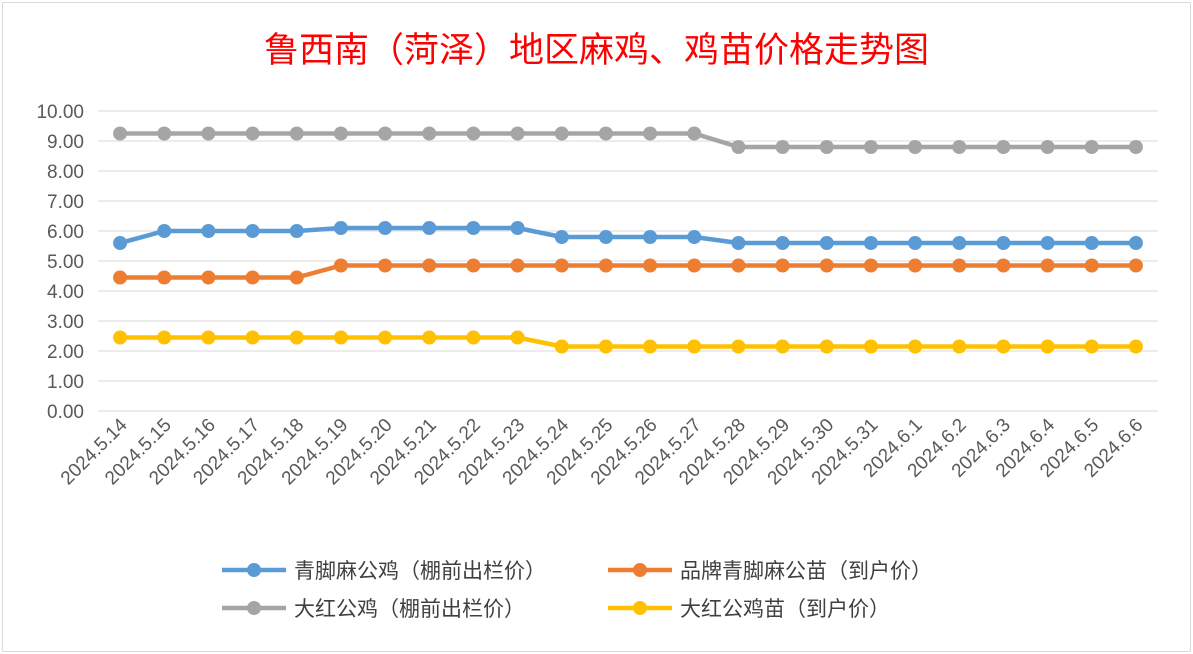 This screenshot has width=1193, height=654. Describe the element at coordinates (65, 352) in the screenshot. I see `y-tick-label: 2.00` at that location.